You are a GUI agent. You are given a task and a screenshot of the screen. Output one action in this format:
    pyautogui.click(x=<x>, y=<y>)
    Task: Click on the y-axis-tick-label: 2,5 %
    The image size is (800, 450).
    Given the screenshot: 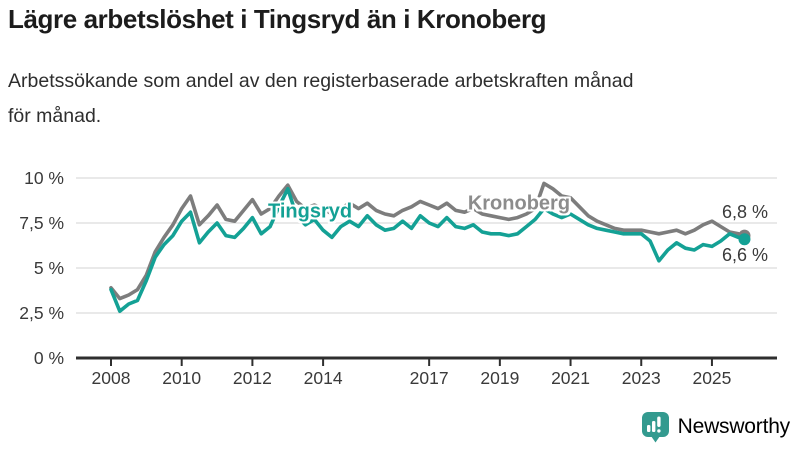 What is the action you would take?
    pyautogui.click(x=41, y=313)
    